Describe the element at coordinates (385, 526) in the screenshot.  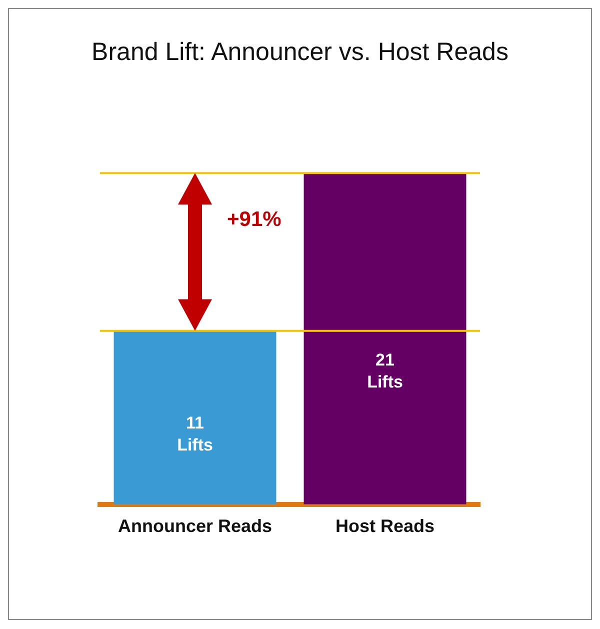
I see `x-tick-label: Host Reads` at that location.